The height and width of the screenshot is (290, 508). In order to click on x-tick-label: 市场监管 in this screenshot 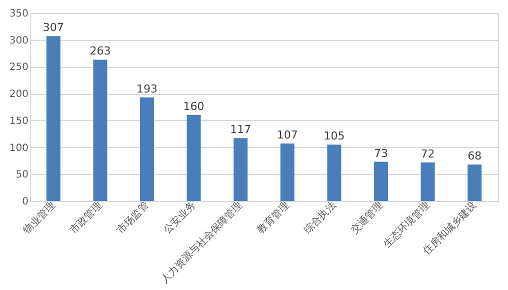, I will do `click(133, 217)`.